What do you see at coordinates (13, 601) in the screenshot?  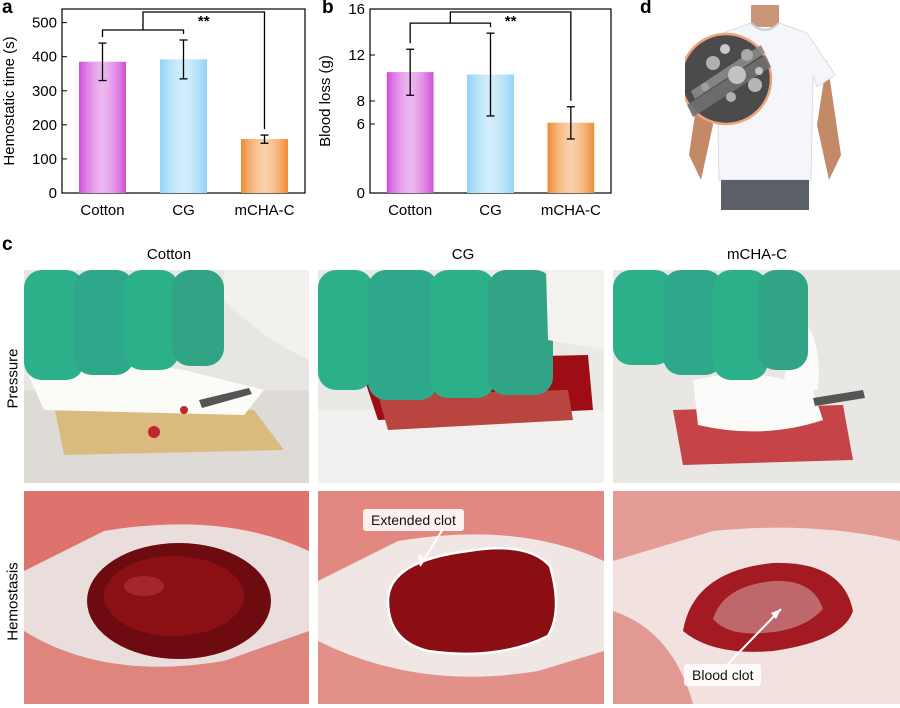 I see `row-label-hemostasis: Hemostasis` at bounding box center [13, 601].